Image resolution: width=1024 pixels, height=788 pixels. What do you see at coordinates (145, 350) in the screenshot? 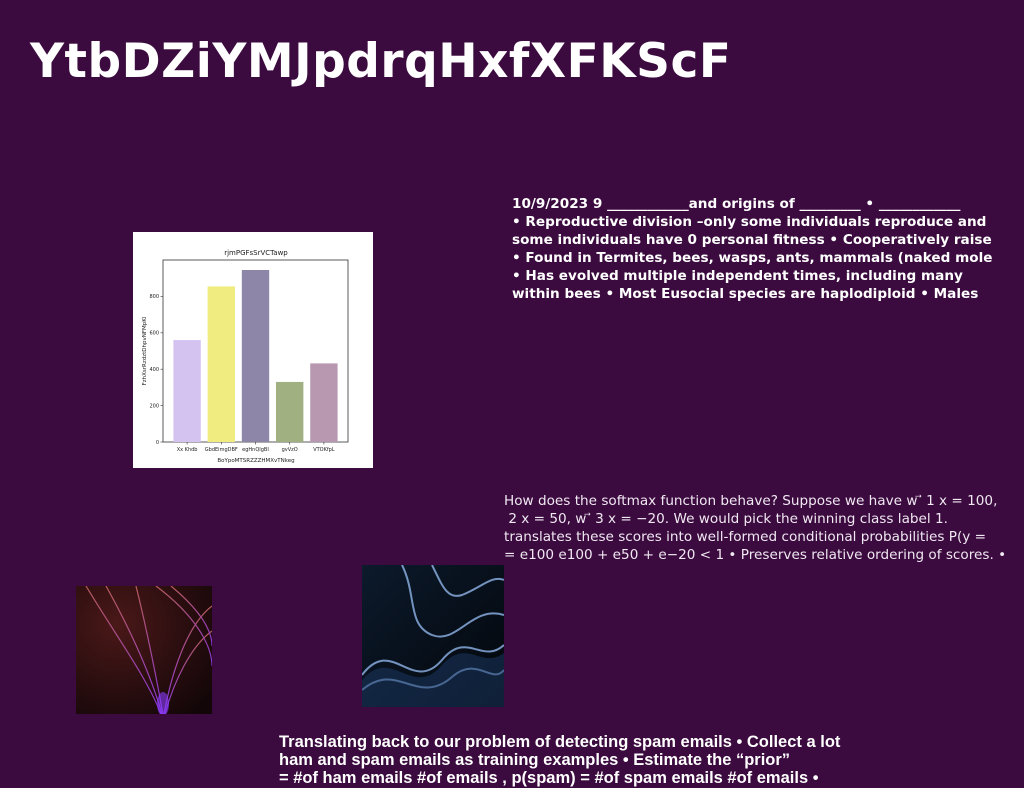
I see `y-axis-label: FzhXsrRzdztDhpvNFMpKl` at bounding box center [145, 350].